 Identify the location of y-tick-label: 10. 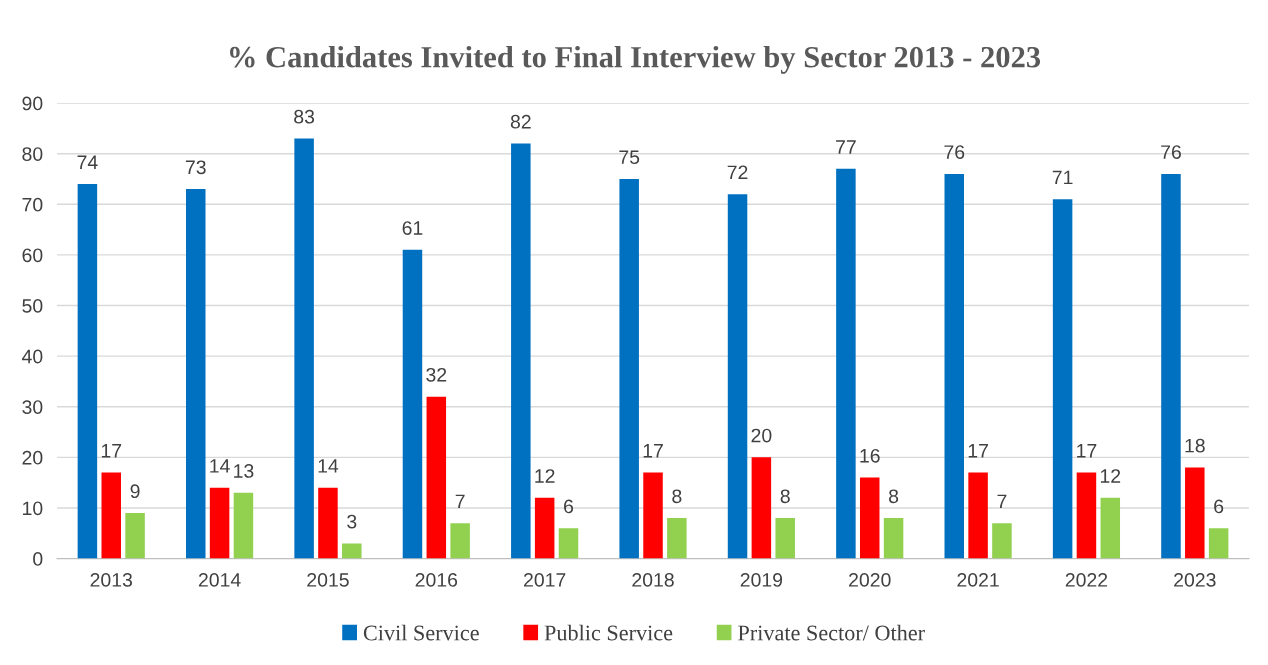
(33, 508).